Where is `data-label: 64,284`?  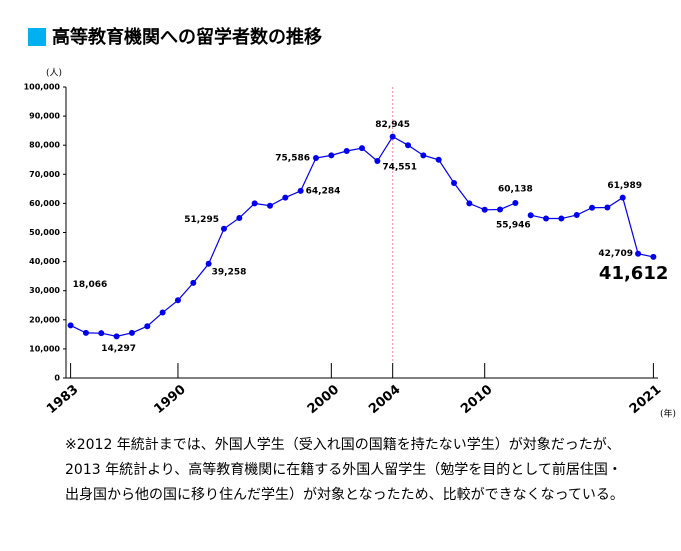 data-label: 64,284 is located at coordinates (323, 191).